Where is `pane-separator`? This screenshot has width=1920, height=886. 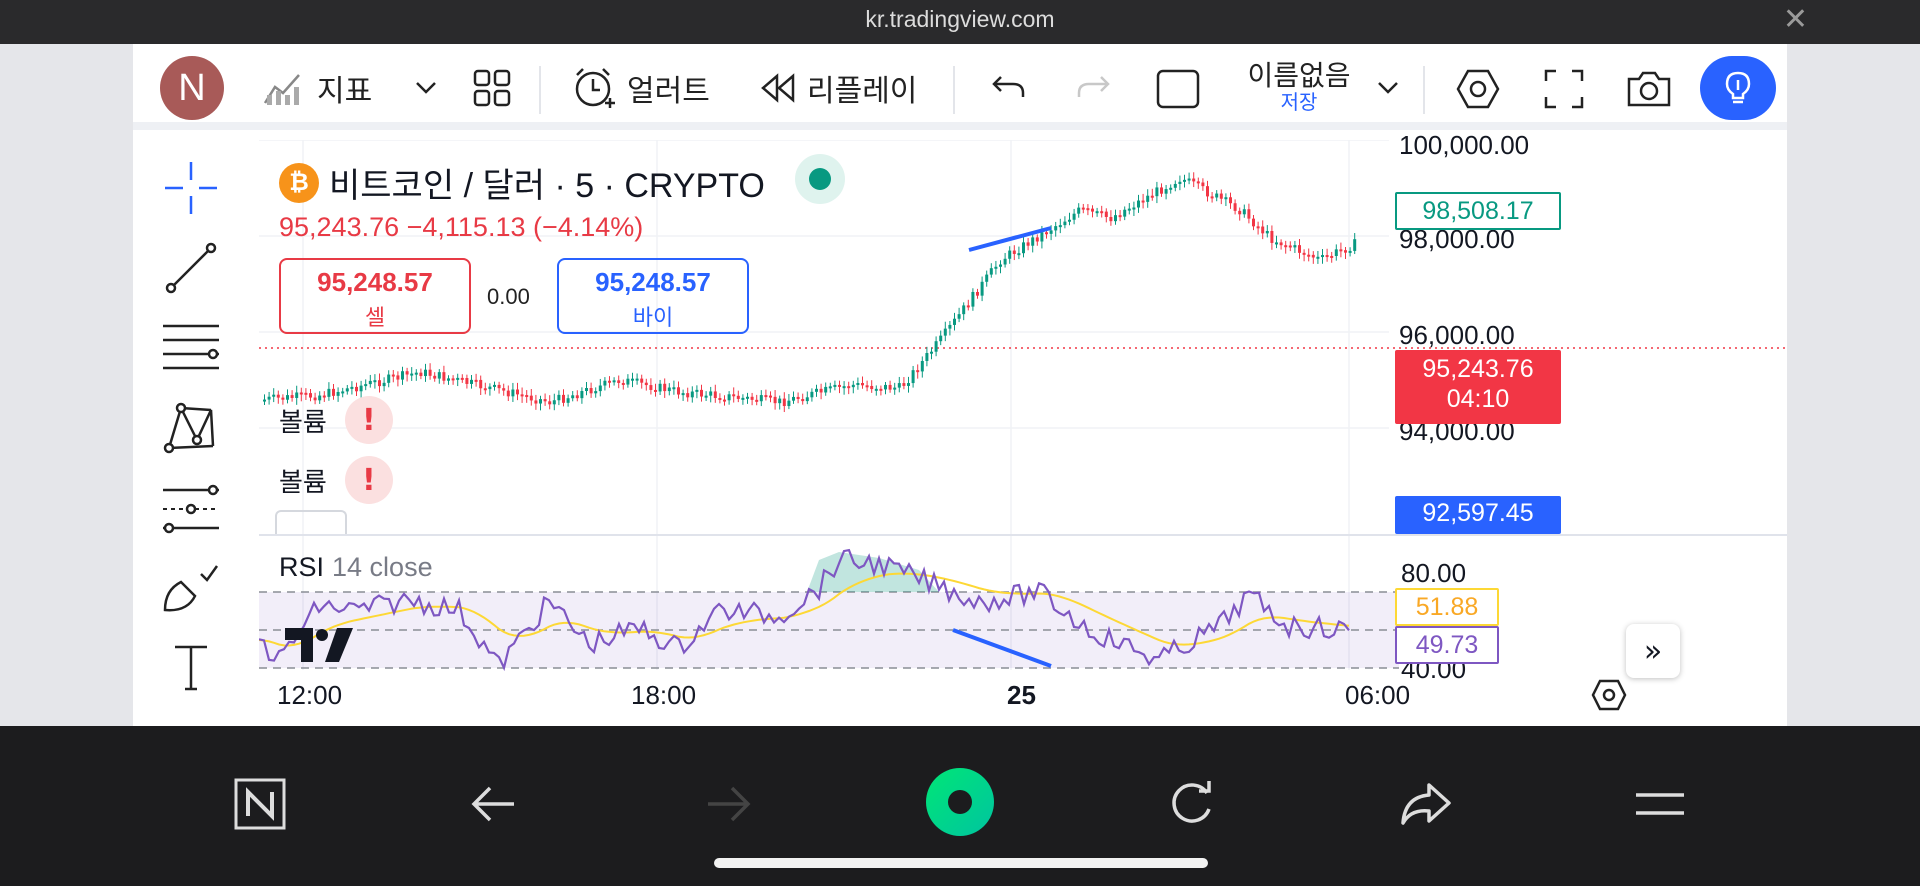 pane-separator is located at coordinates (1023, 535).